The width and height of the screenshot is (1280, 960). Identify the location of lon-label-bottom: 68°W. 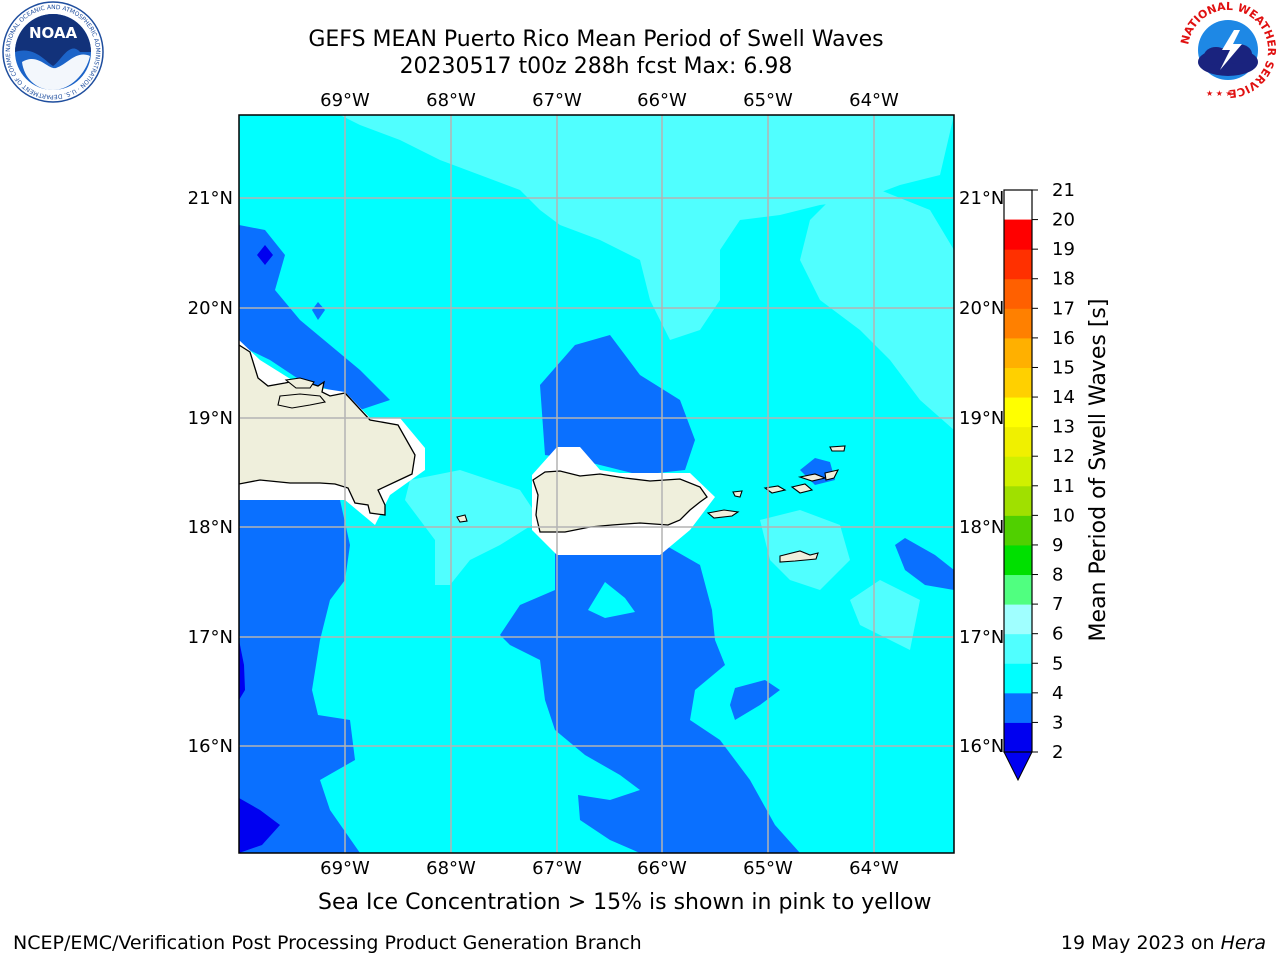
(451, 868).